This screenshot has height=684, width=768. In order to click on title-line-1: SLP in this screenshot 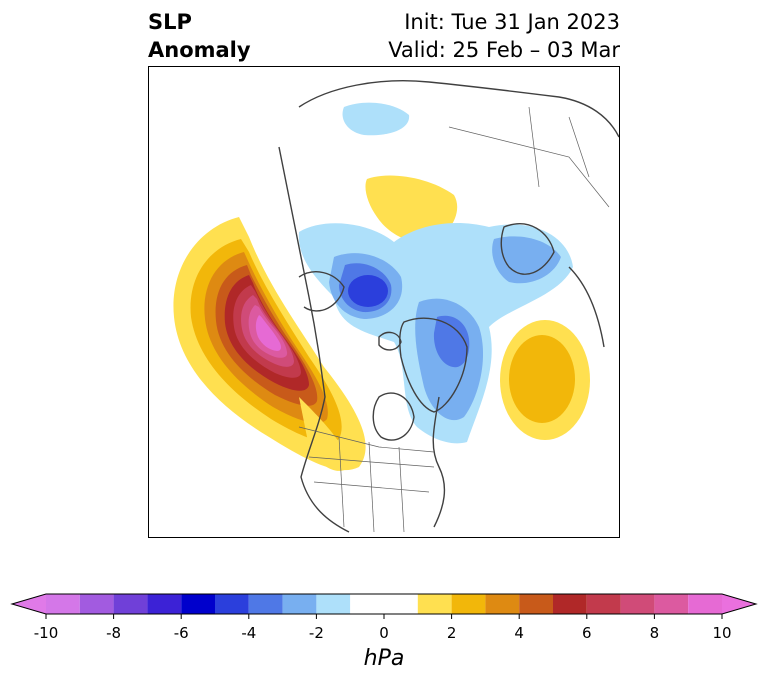, I will do `click(170, 22)`.